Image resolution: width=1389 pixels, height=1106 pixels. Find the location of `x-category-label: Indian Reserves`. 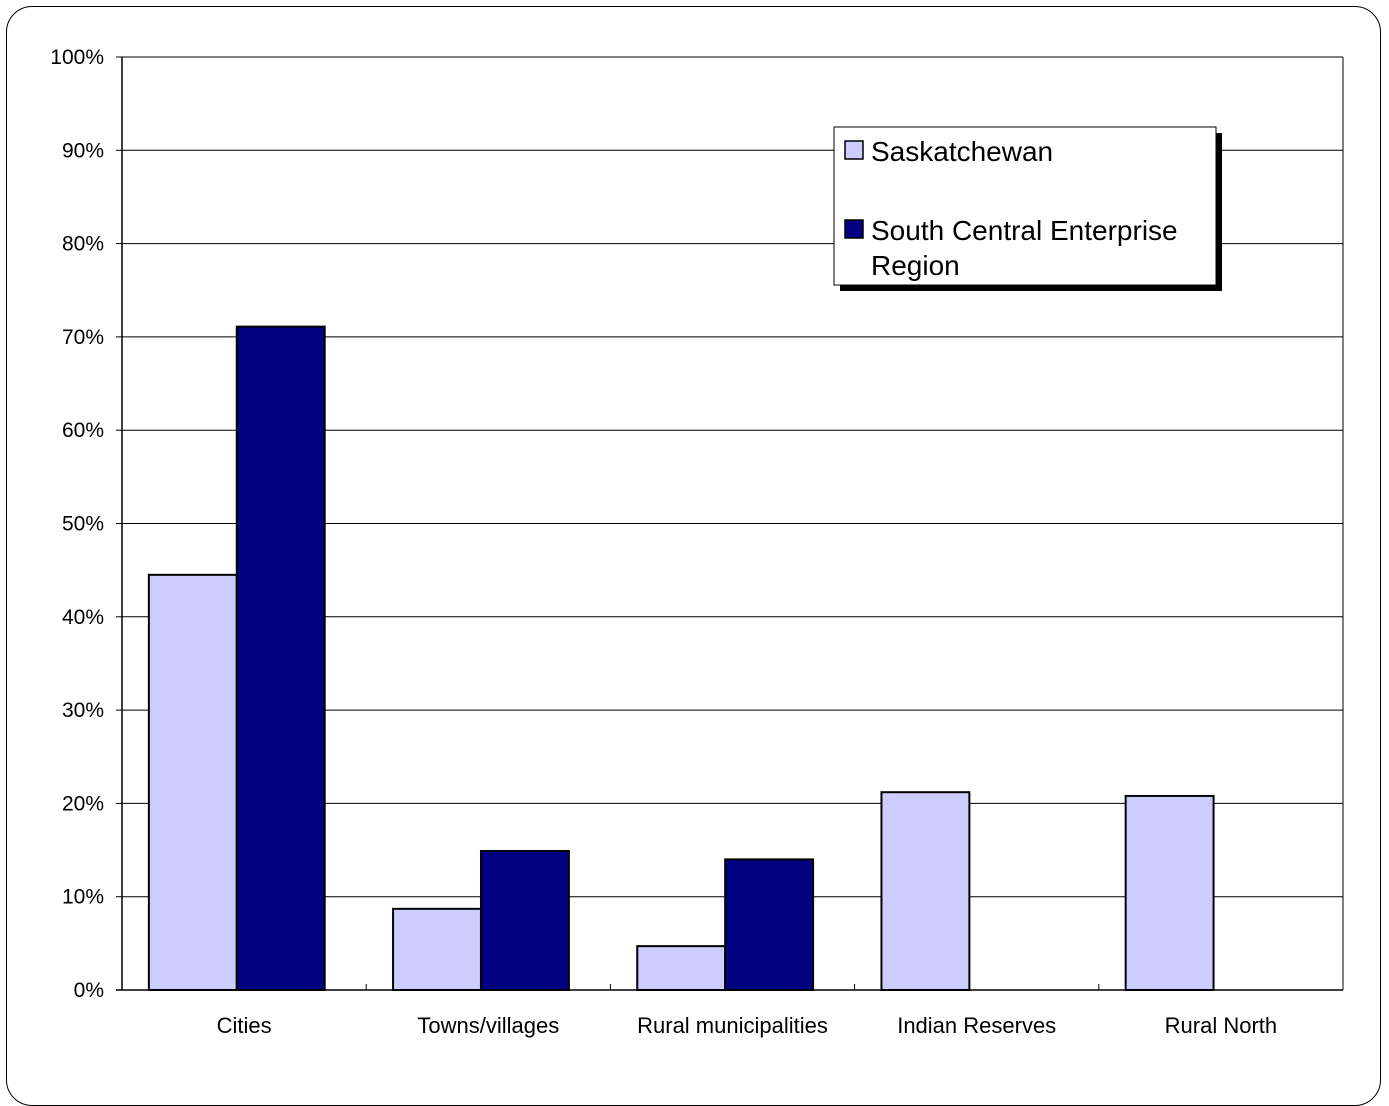

x-category-label: Indian Reserves is located at coordinates (976, 1025).